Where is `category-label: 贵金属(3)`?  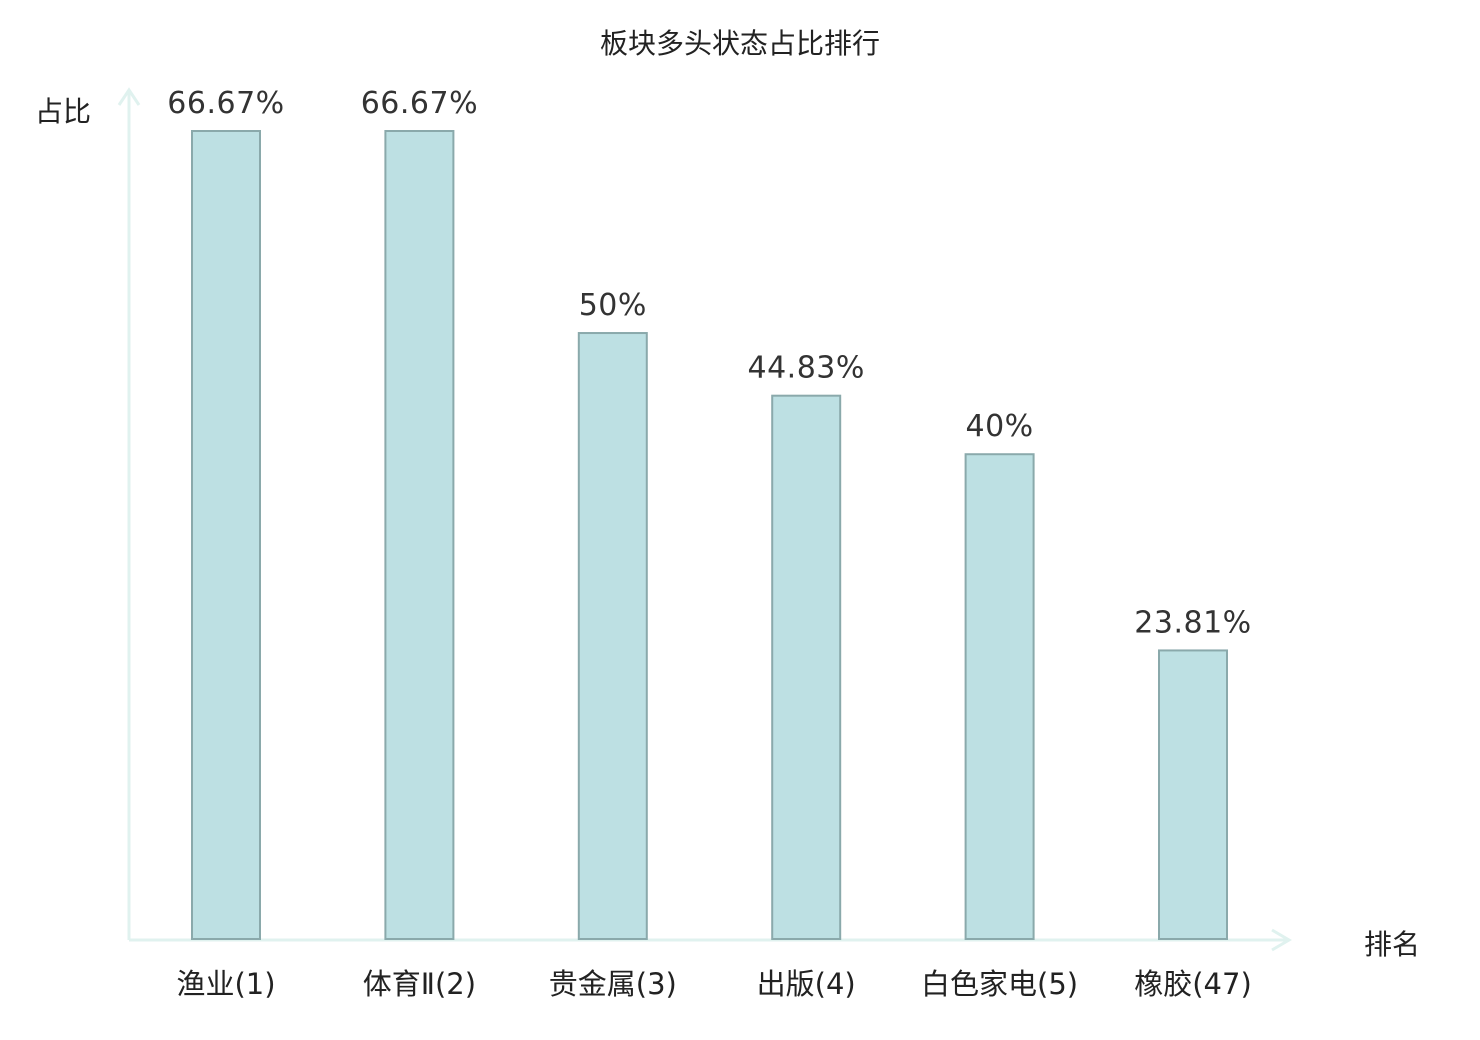
category-label: 贵金属(3) is located at coordinates (613, 984).